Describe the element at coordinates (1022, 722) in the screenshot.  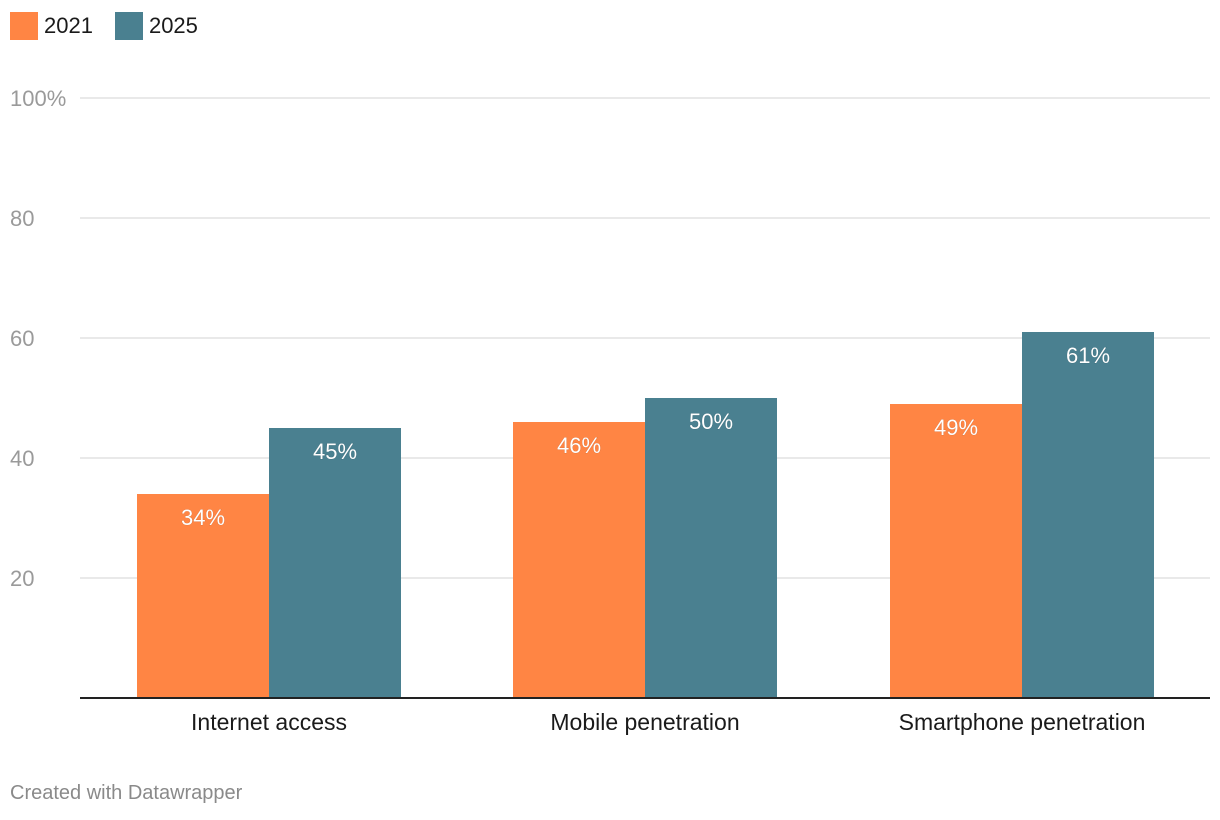
I see `x-tick-label-2: Smartphone penetration` at that location.